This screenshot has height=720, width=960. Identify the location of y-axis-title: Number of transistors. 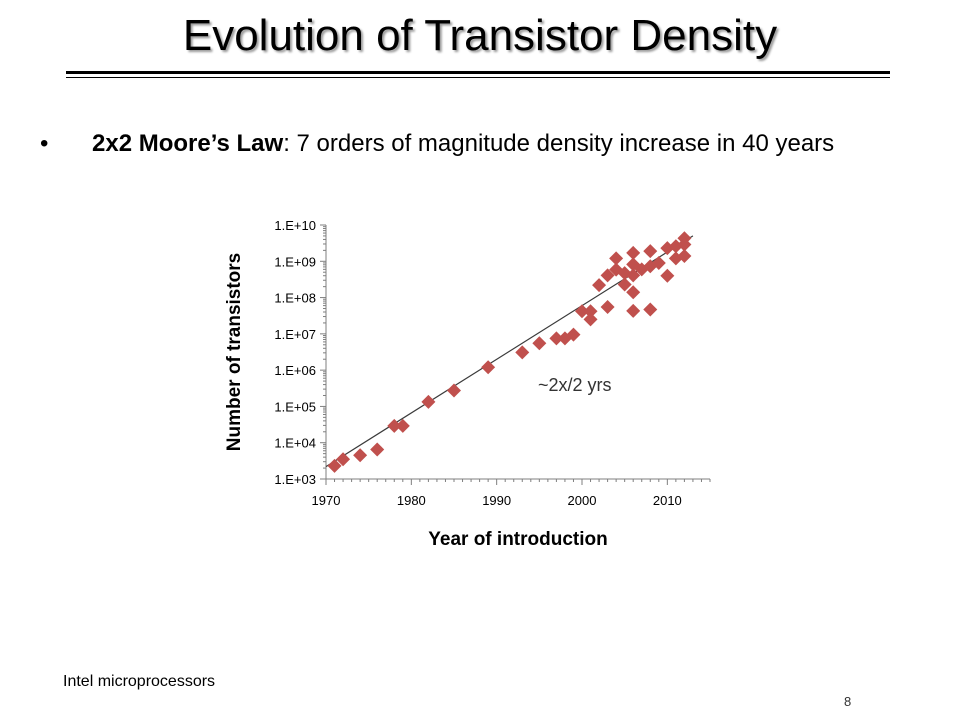
(234, 352).